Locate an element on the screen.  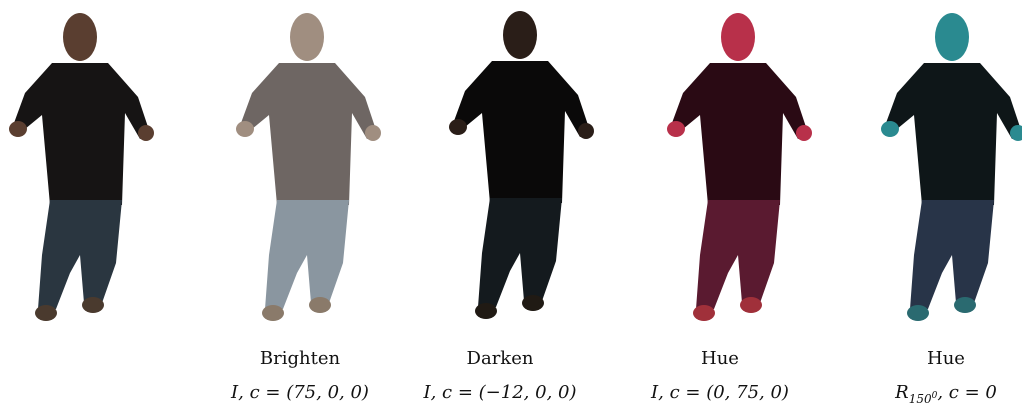
formula-subscript: 1500 is located at coordinates (923, 398).